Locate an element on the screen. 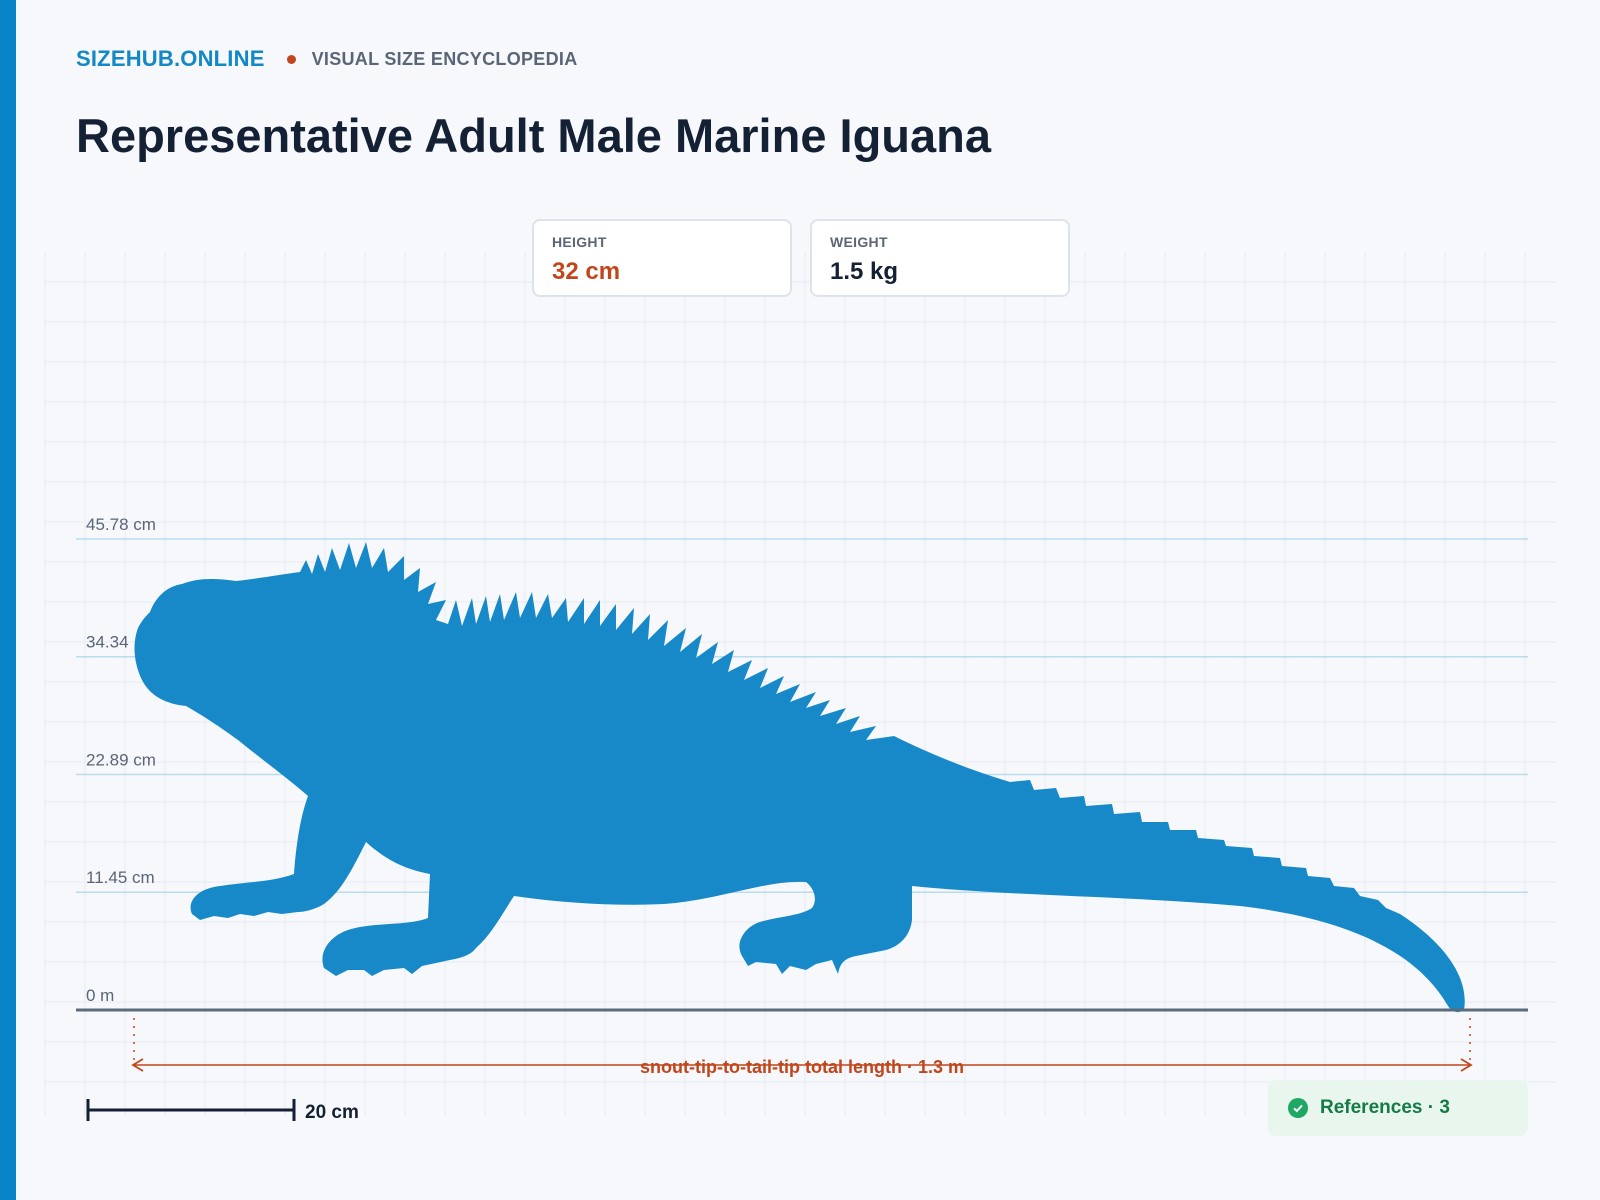 The width and height of the screenshot is (1600, 1200). page-title: Representative Adult Male Marine Iguana is located at coordinates (533, 135).